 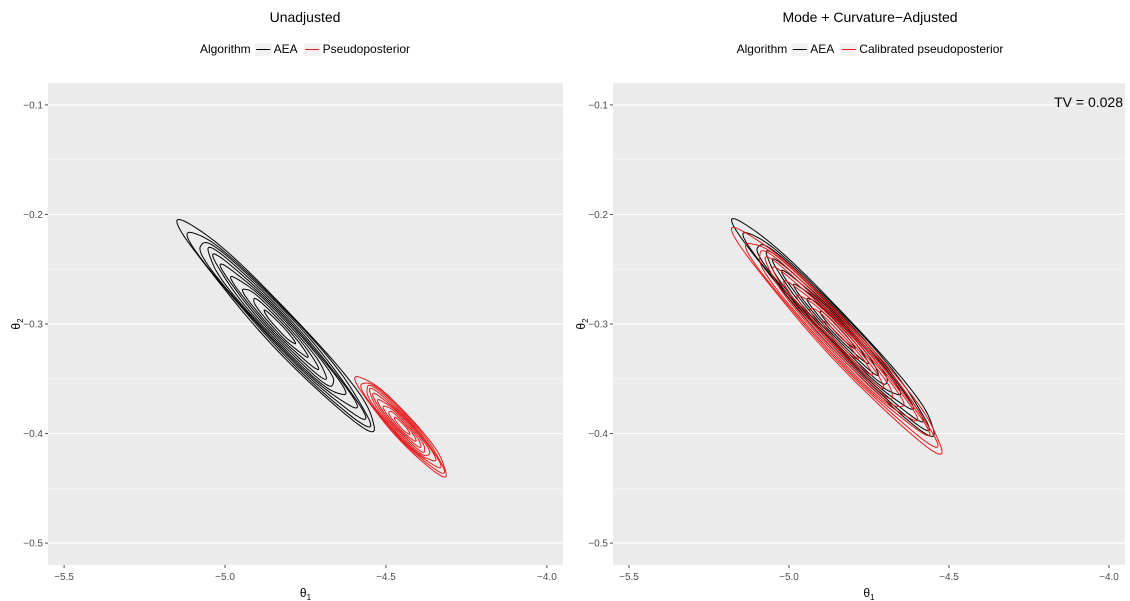 I want to click on chart-title: Unadjusted, so click(x=305, y=17).